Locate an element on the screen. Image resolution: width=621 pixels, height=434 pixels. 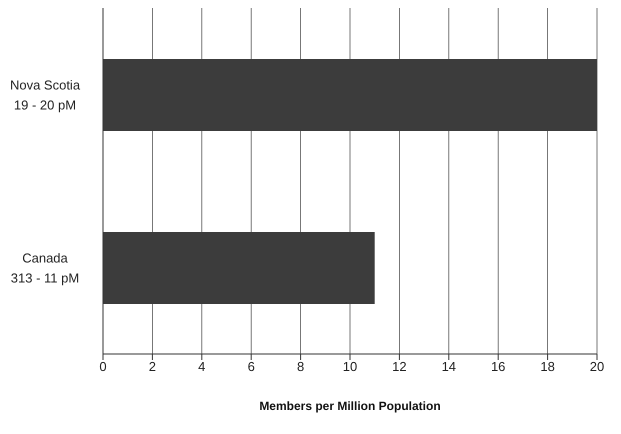
x-axis-title: Members per Million Population is located at coordinates (350, 406).